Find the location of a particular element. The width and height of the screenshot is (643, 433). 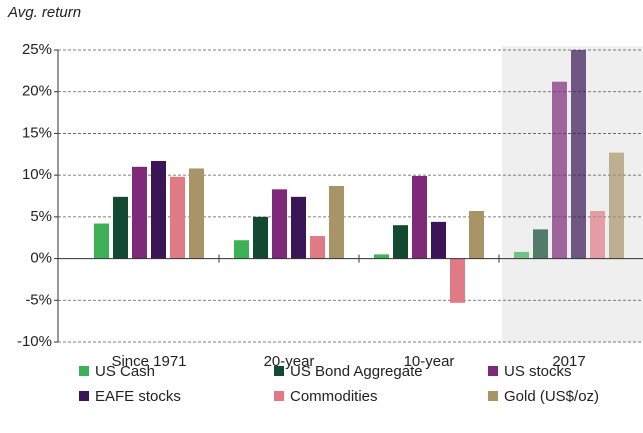

y-tick-label: -5% is located at coordinates (38, 299).